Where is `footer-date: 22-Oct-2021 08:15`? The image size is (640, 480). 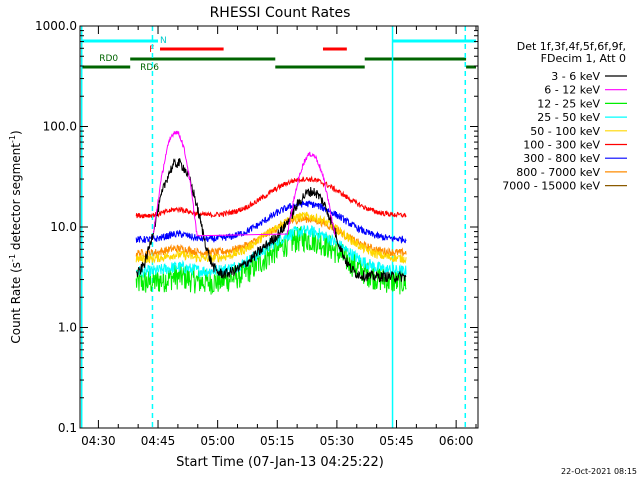 footer-date: 22-Oct-2021 08:15 is located at coordinates (599, 471).